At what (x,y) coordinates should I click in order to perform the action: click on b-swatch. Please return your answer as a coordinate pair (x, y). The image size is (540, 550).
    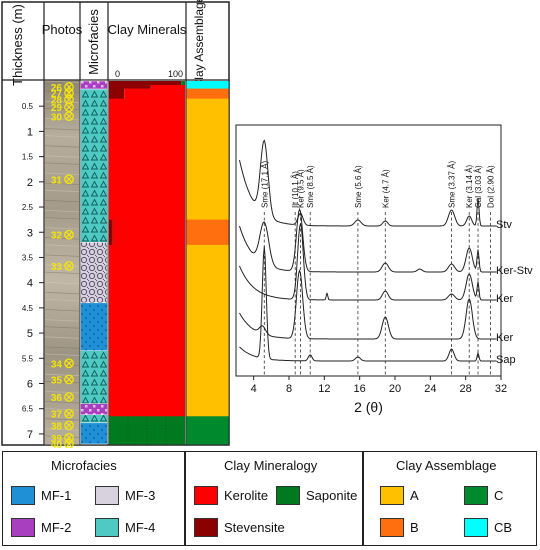
    Looking at the image, I should click on (392, 527).